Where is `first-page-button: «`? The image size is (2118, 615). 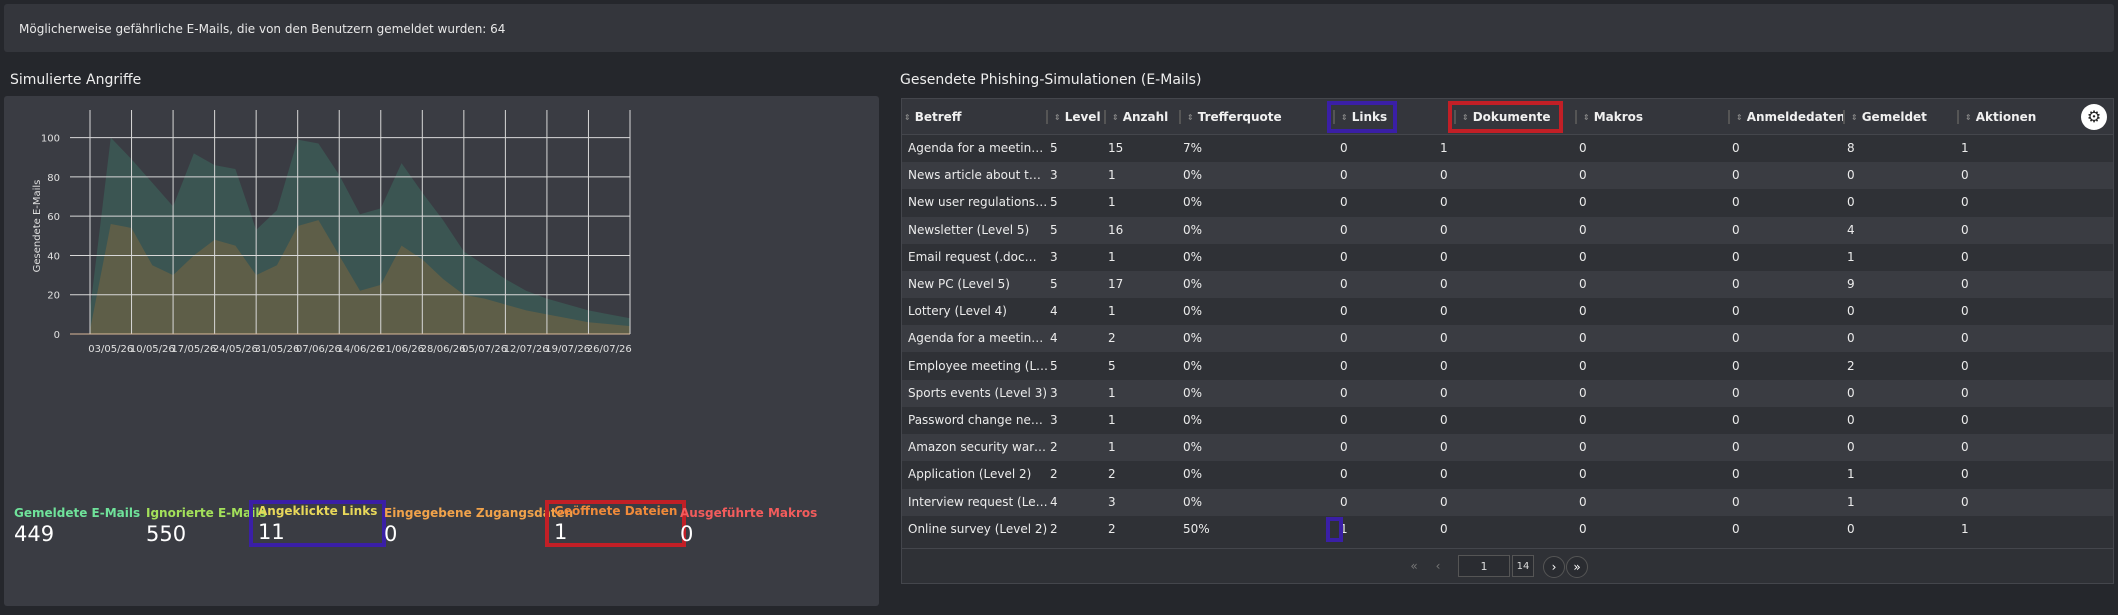 first-page-button: « is located at coordinates (1414, 566).